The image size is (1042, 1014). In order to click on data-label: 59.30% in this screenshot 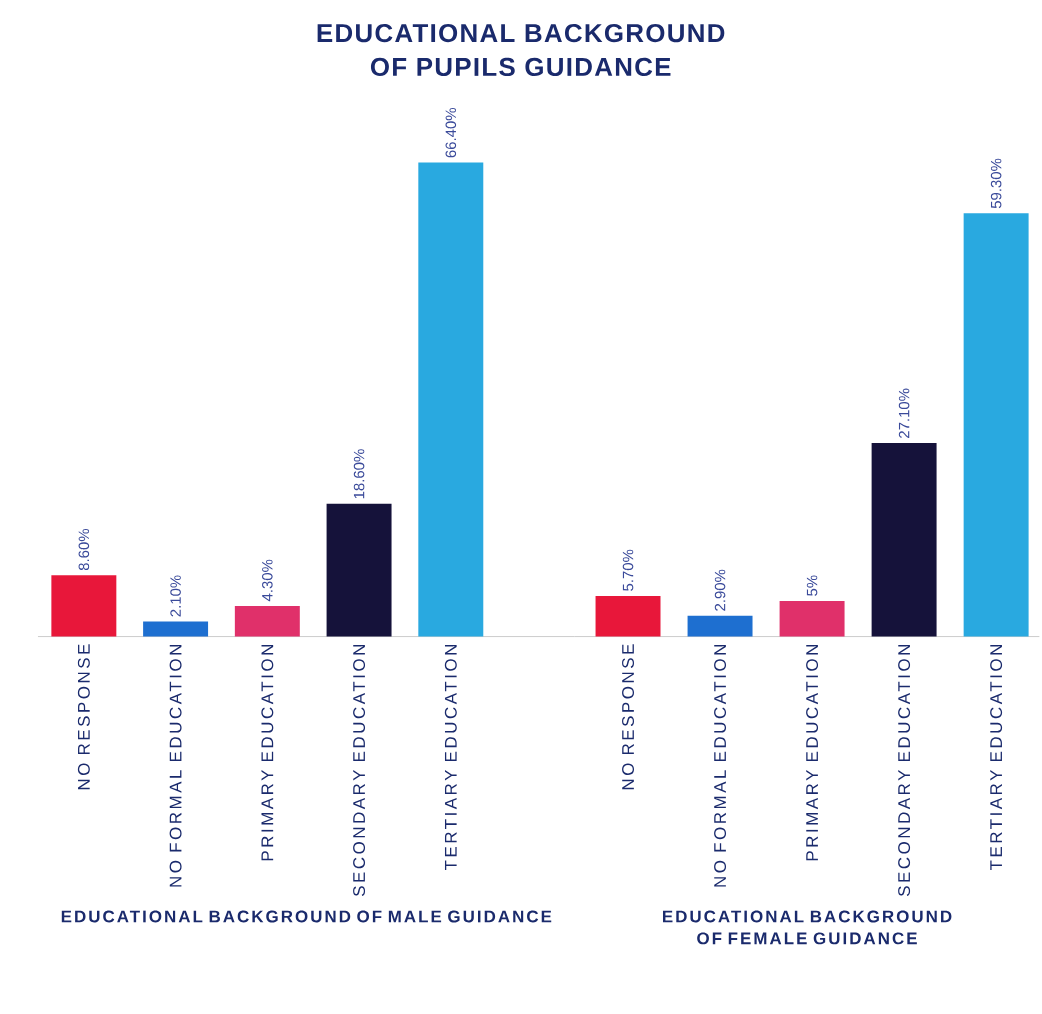, I will do `click(996, 183)`.